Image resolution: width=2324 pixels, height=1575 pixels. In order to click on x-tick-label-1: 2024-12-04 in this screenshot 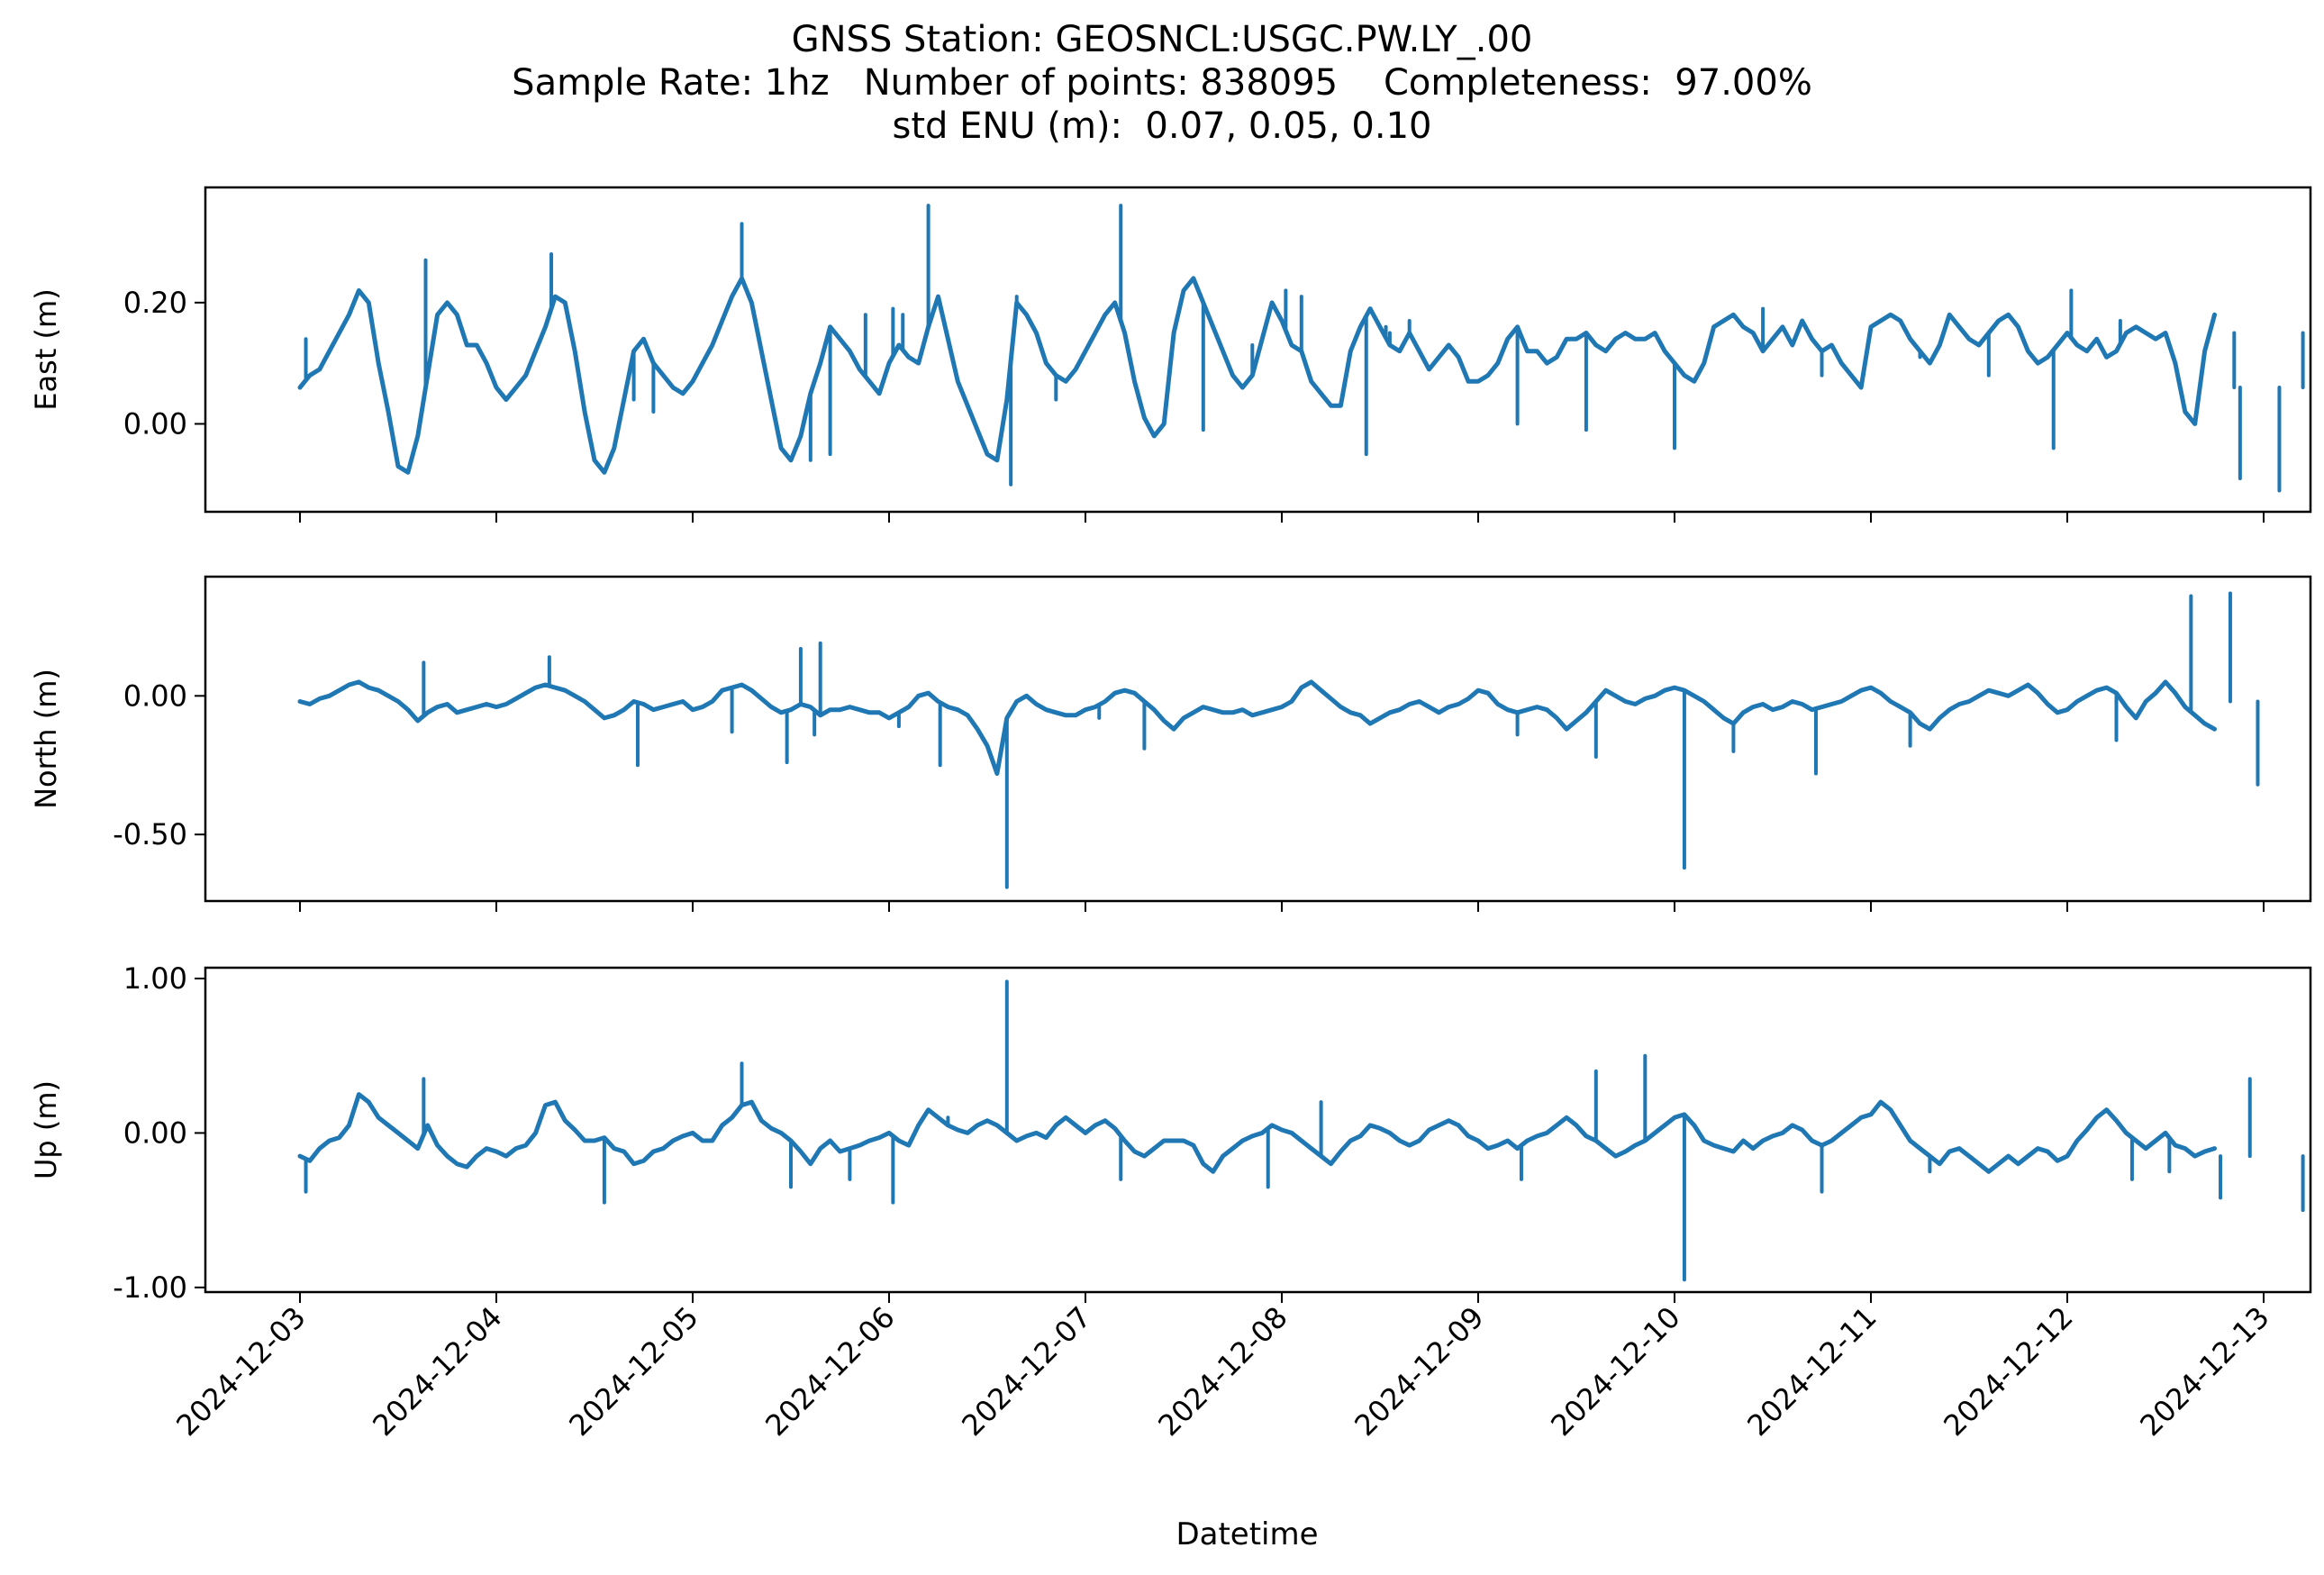, I will do `click(437, 1371)`.